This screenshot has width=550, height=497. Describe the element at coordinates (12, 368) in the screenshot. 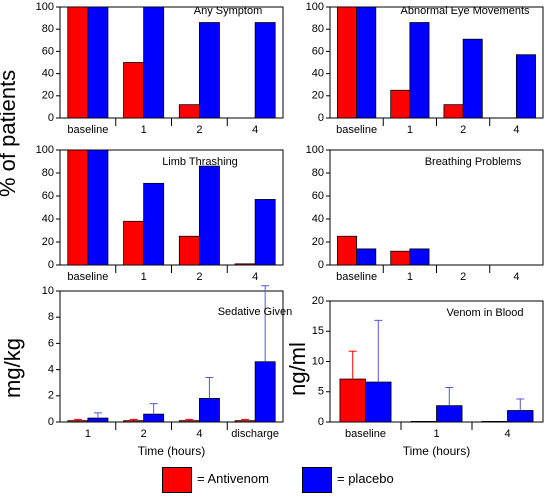

I see `y-axis-label-mgkg: mg/kg` at that location.